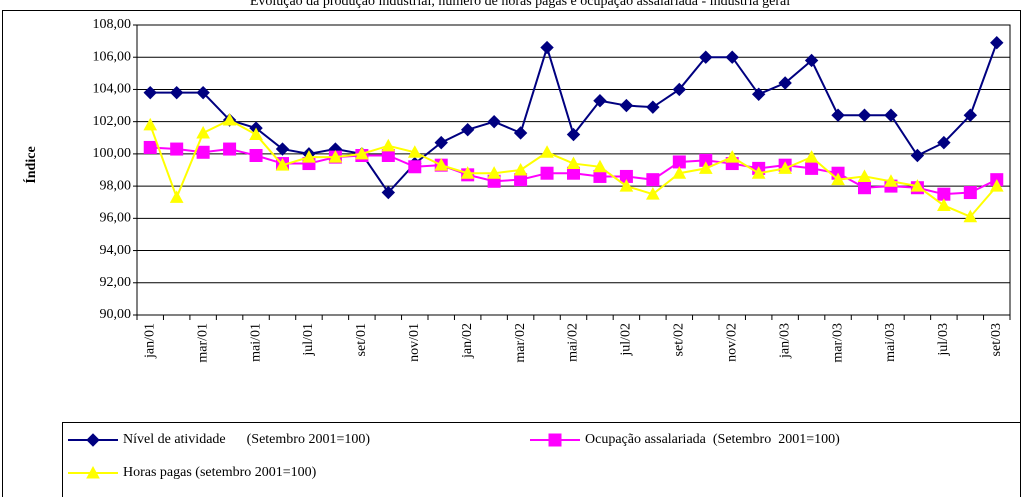 The width and height of the screenshot is (1027, 497). I want to click on x-tick-label: jul/01, so click(308, 340).